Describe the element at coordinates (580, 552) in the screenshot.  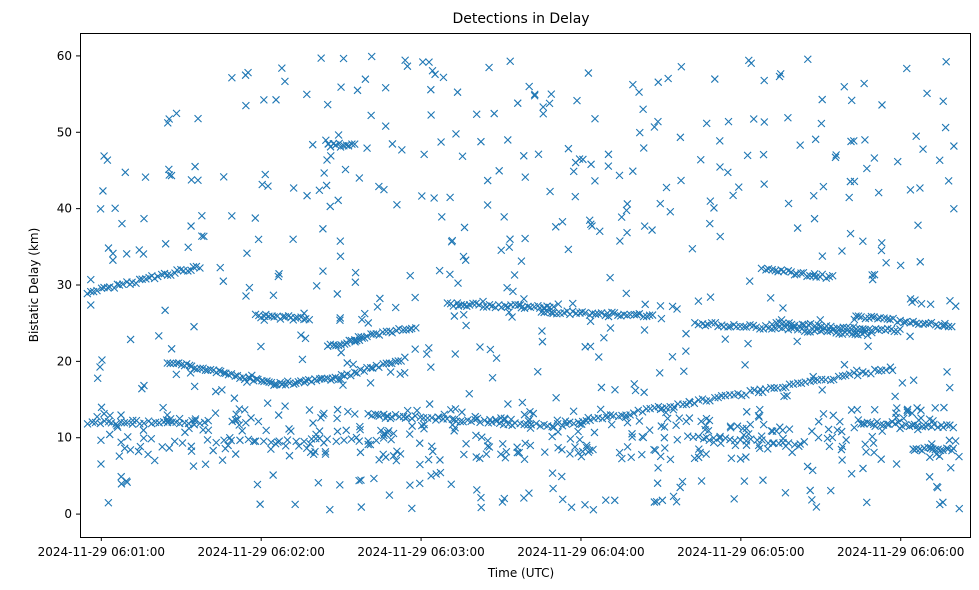
I see `x-tick-label: 2024-11-29 06:04:00` at that location.